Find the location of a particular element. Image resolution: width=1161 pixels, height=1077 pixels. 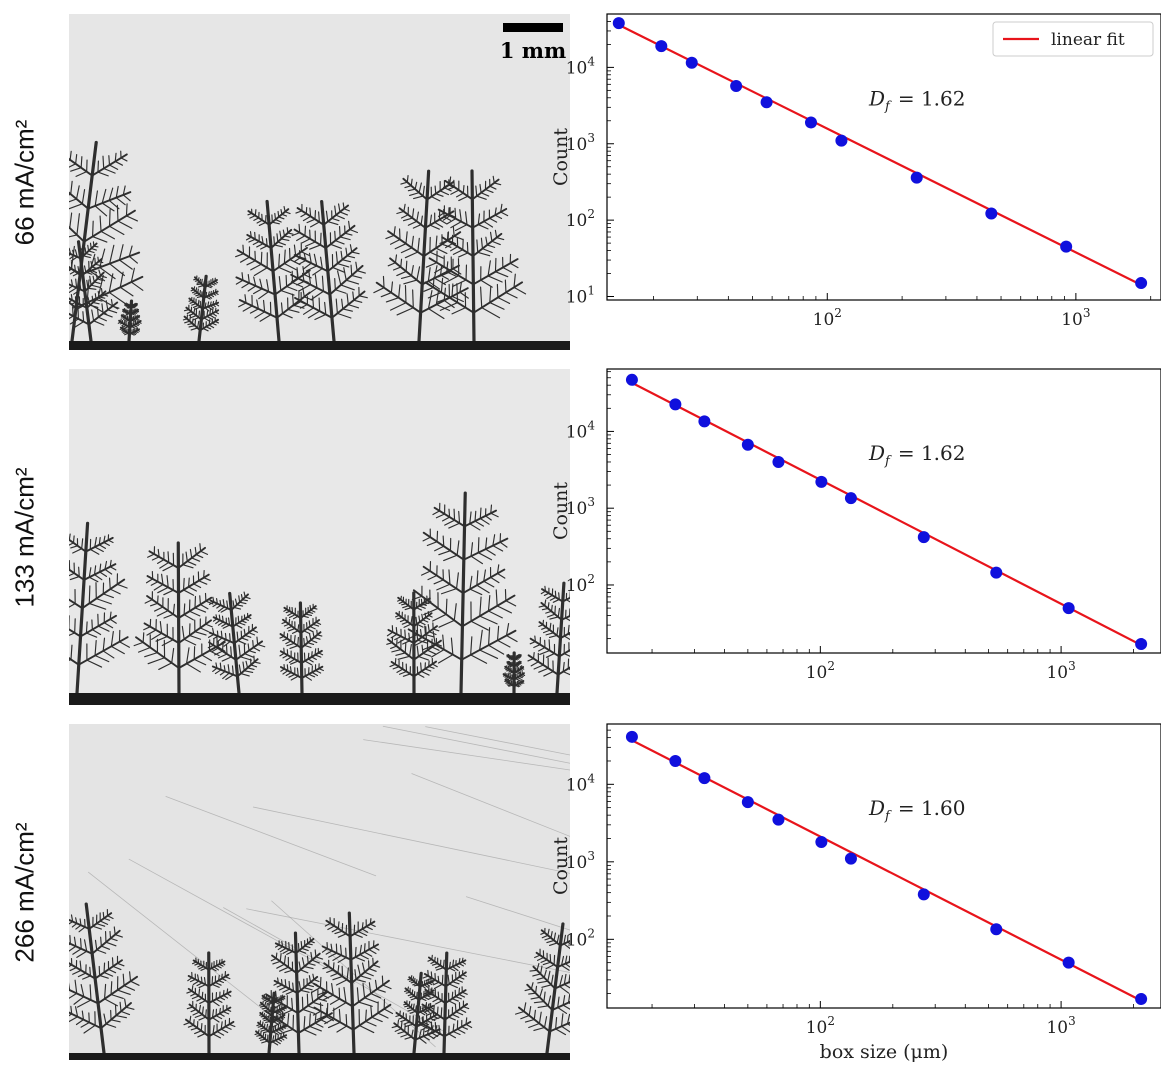

current-density-label: 133 mA/cm² is located at coordinates (24, 537).